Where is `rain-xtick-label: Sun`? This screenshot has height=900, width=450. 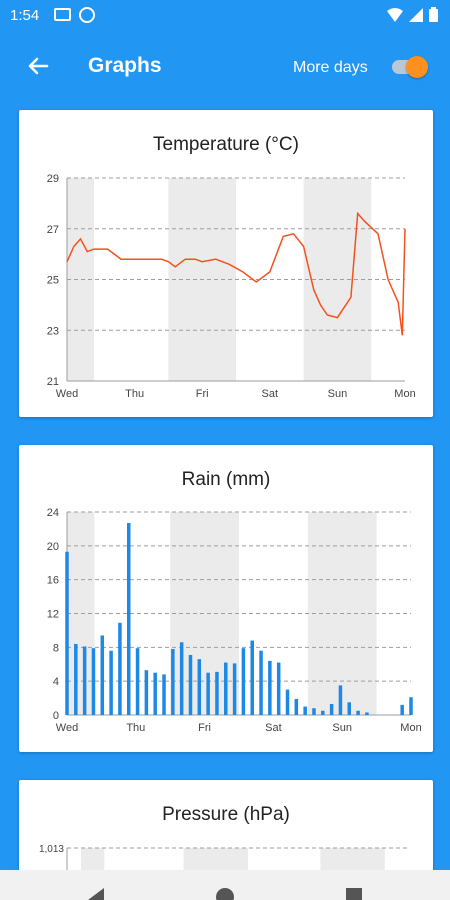
rain-xtick-label: Sun is located at coordinates (342, 728).